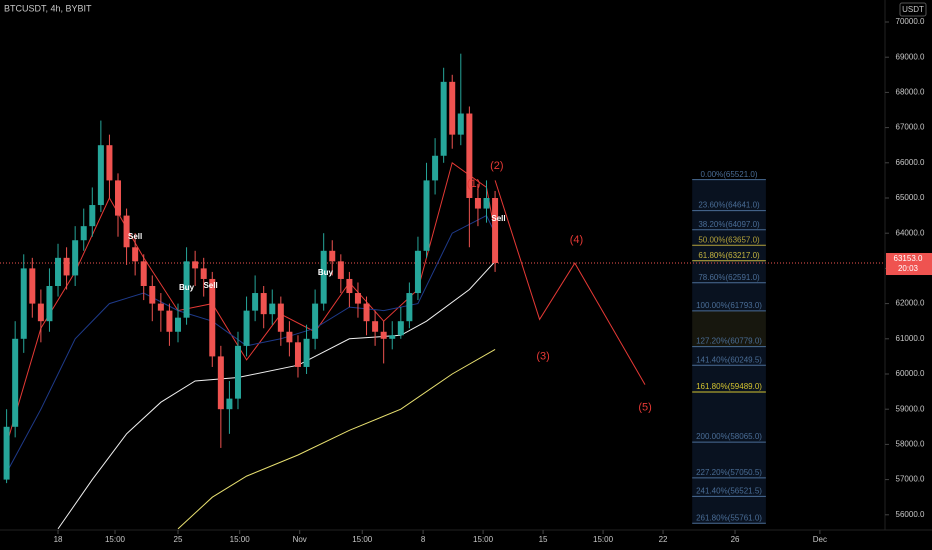 This screenshot has height=550, width=932. What do you see at coordinates (729, 472) in the screenshot?
I see `fib-label: 227.20%(57050.5)` at bounding box center [729, 472].